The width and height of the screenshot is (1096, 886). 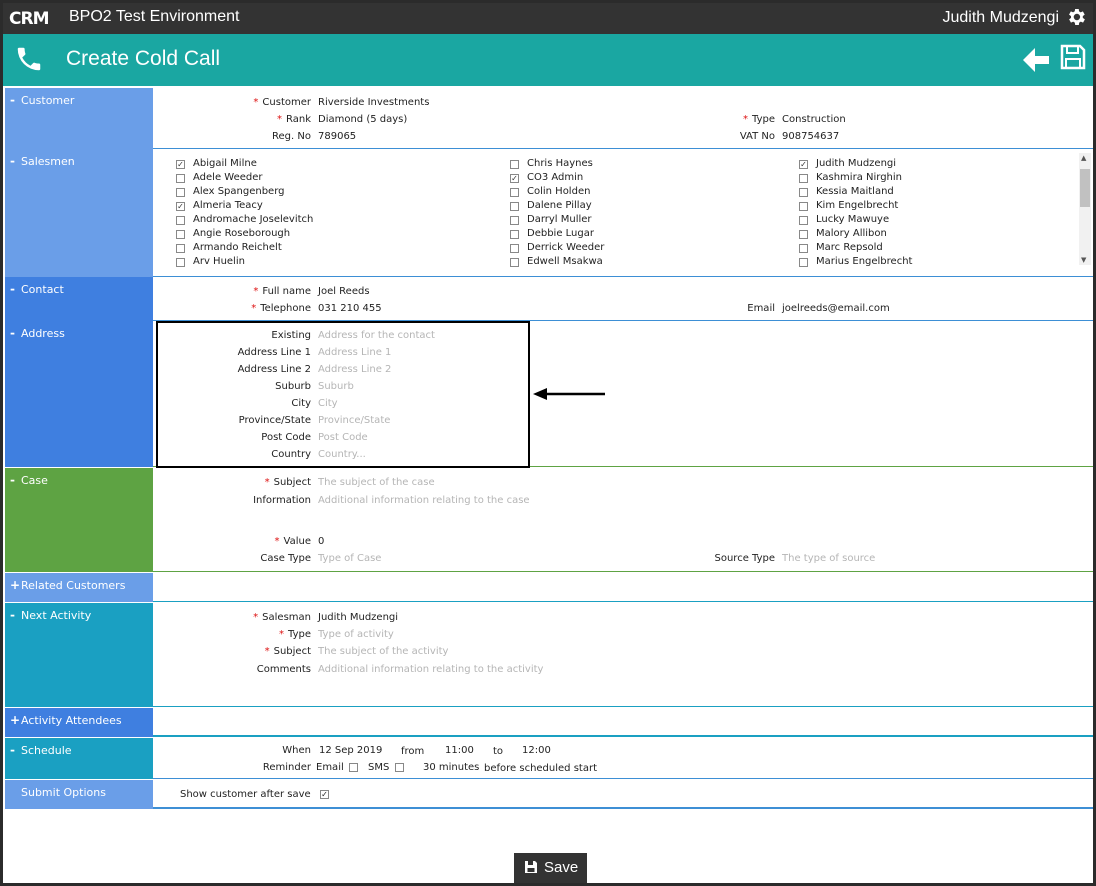 I want to click on salesman-name: Lucky Mawuye, so click(x=853, y=219).